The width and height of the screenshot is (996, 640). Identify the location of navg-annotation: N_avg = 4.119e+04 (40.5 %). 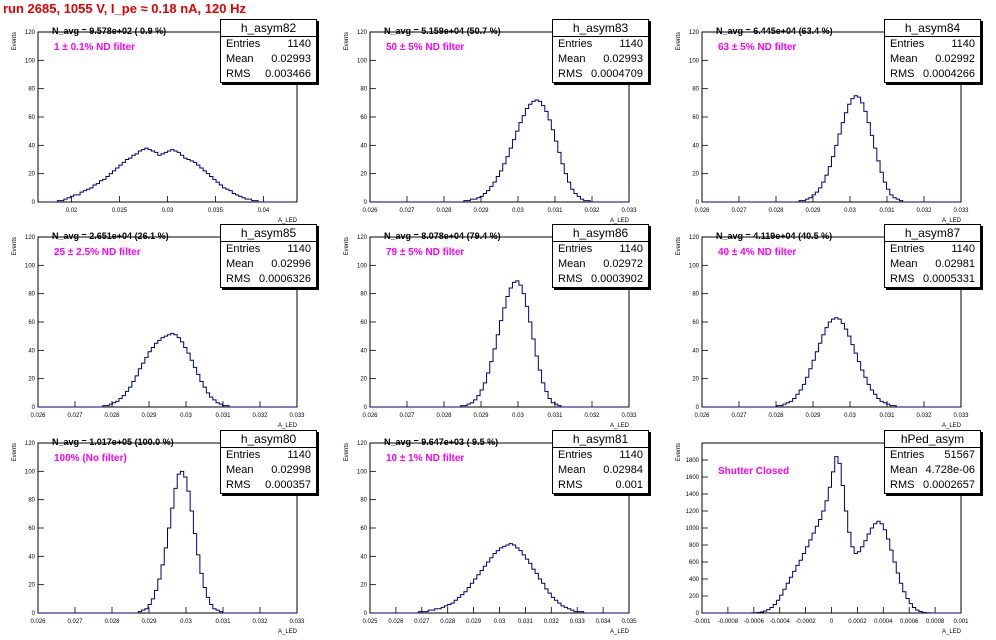
(774, 236).